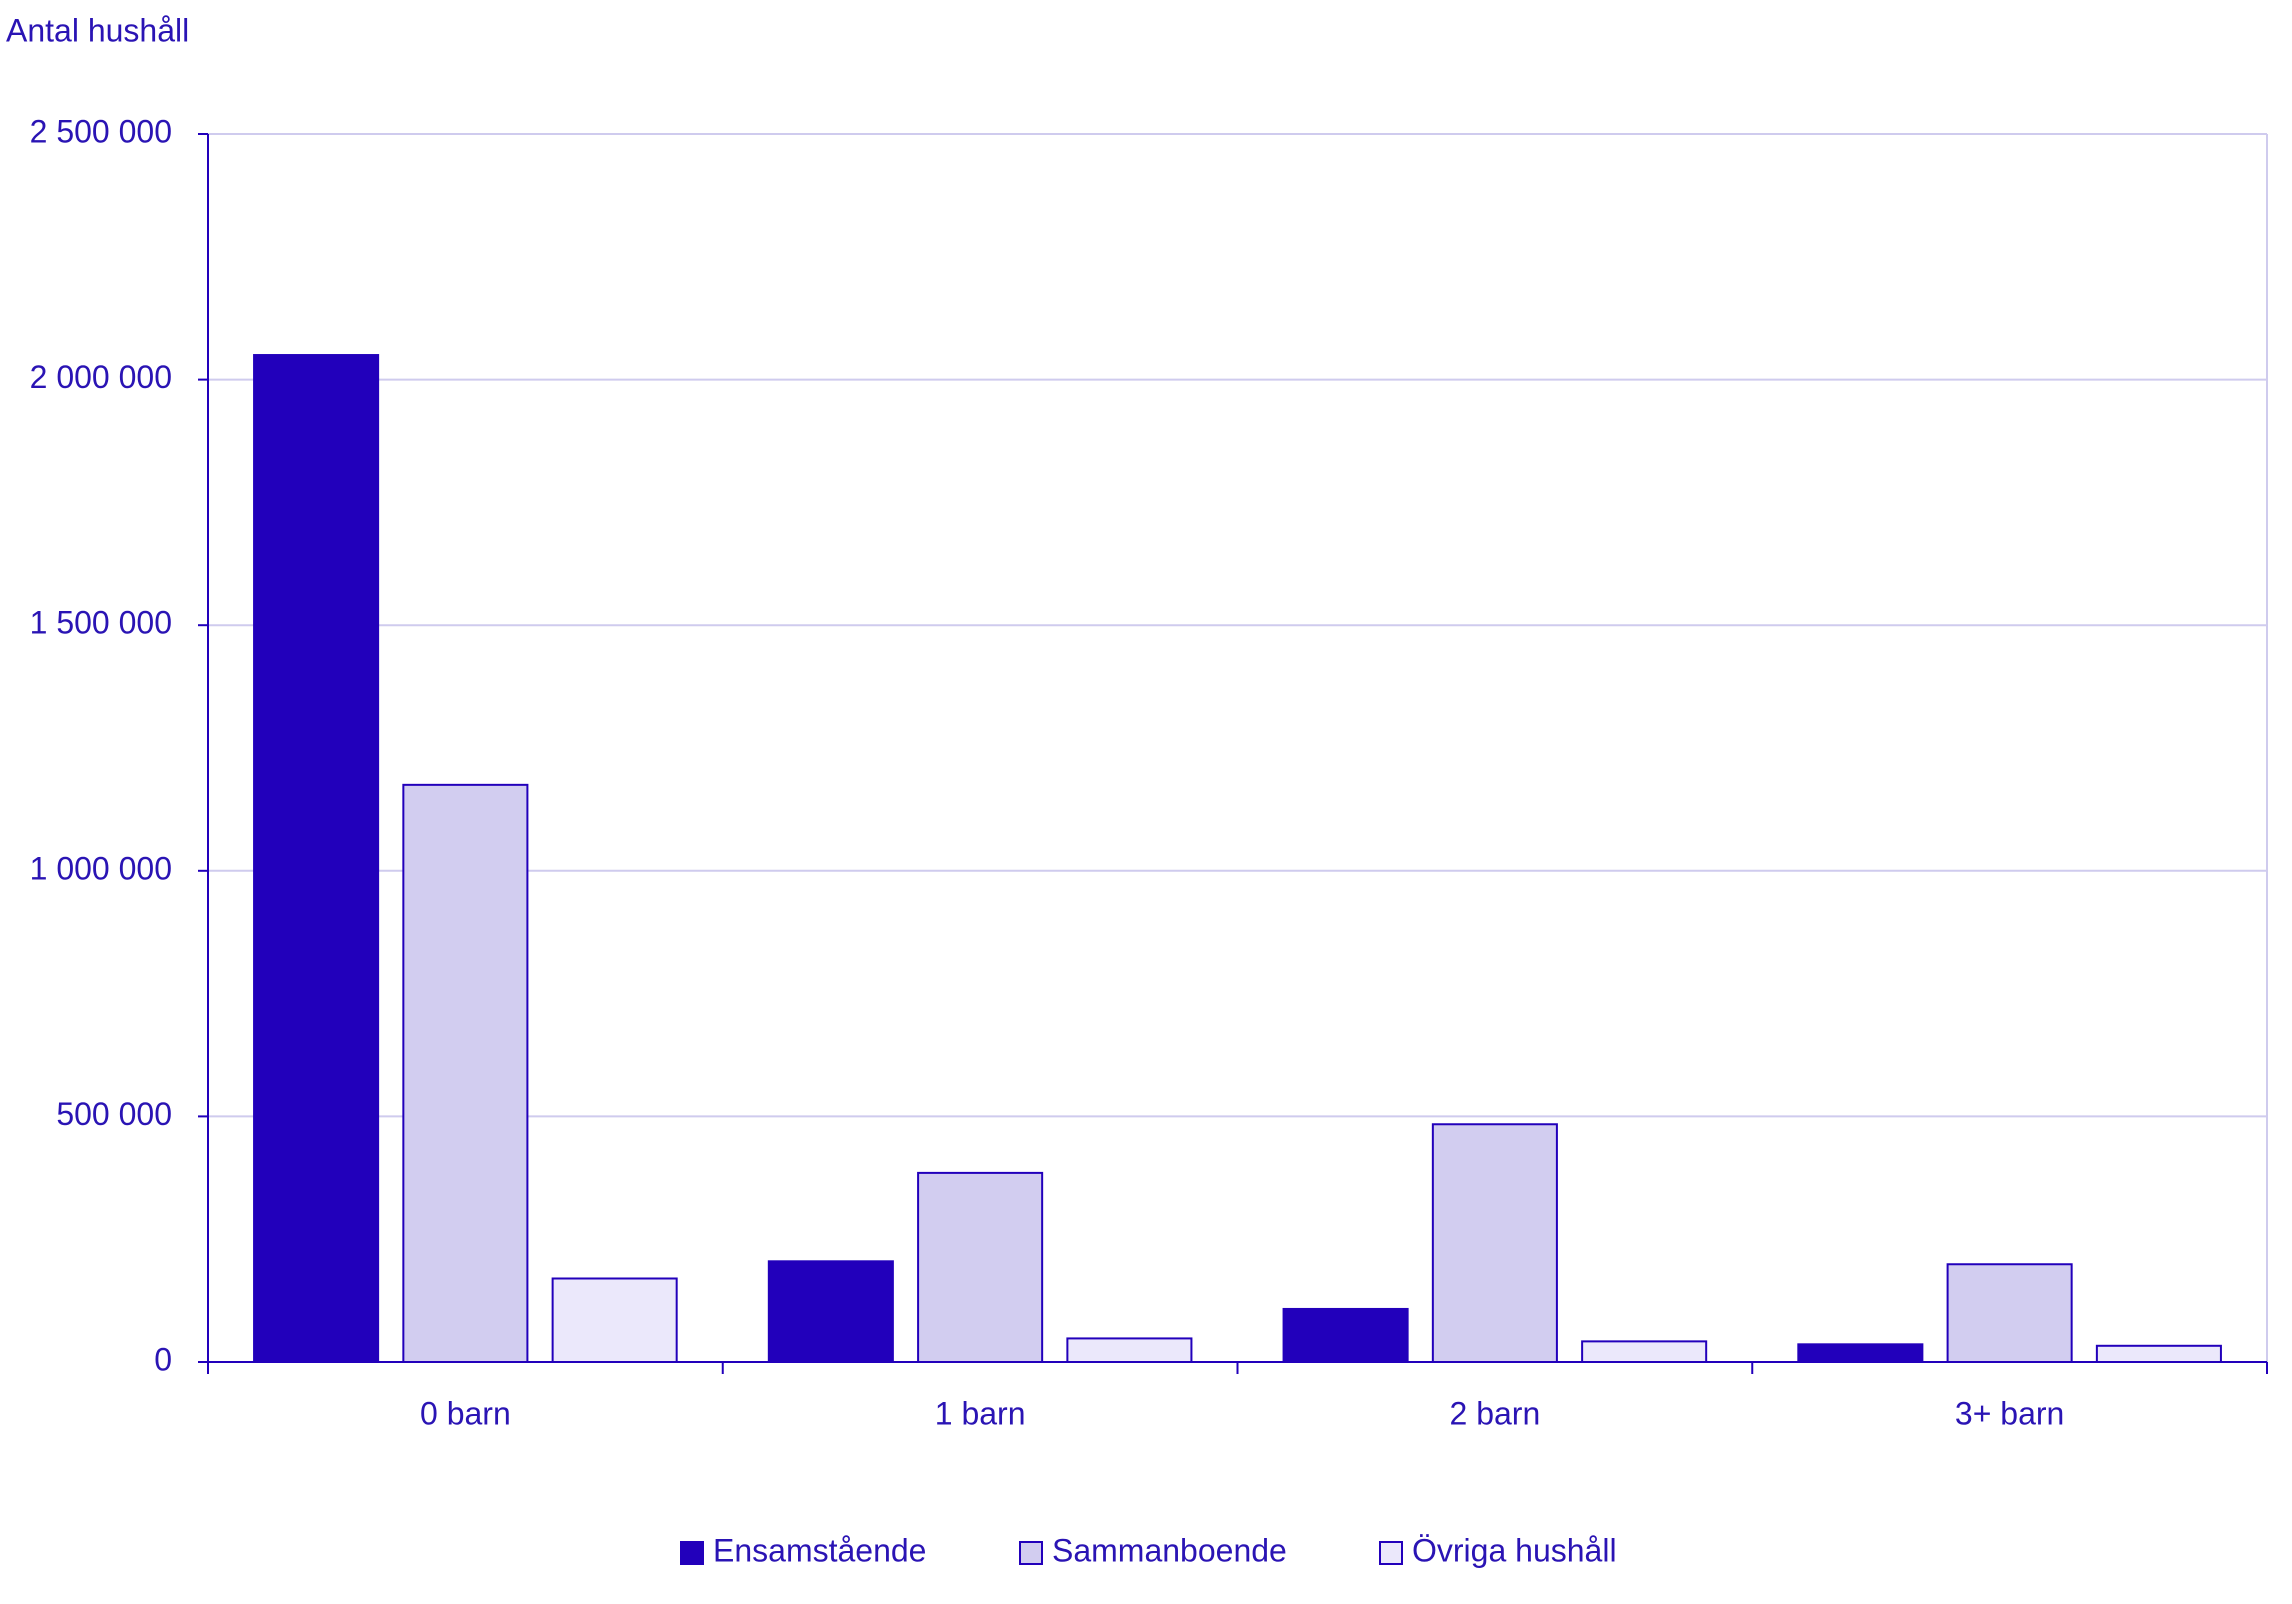  Describe the element at coordinates (2009, 1413) in the screenshot. I see `x-tick-label: 3+ barn` at that location.